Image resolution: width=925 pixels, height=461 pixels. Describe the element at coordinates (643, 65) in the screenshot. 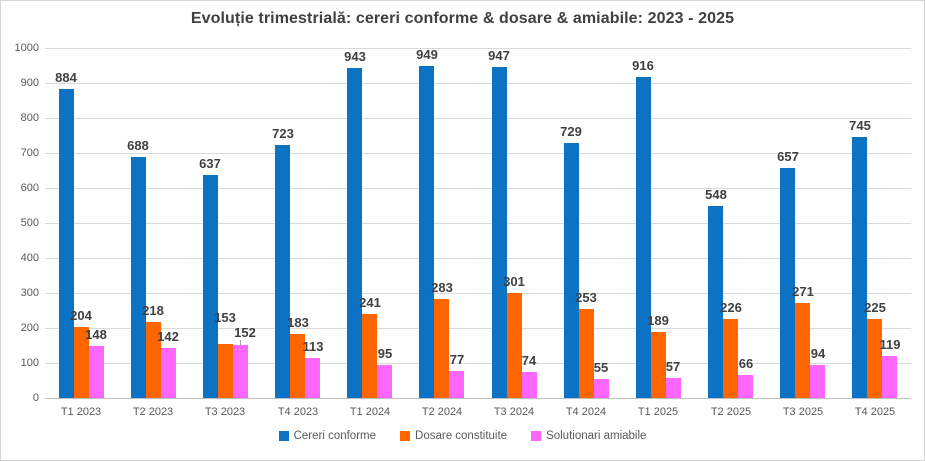

I see `data-label-cereri-conforme: 916` at that location.